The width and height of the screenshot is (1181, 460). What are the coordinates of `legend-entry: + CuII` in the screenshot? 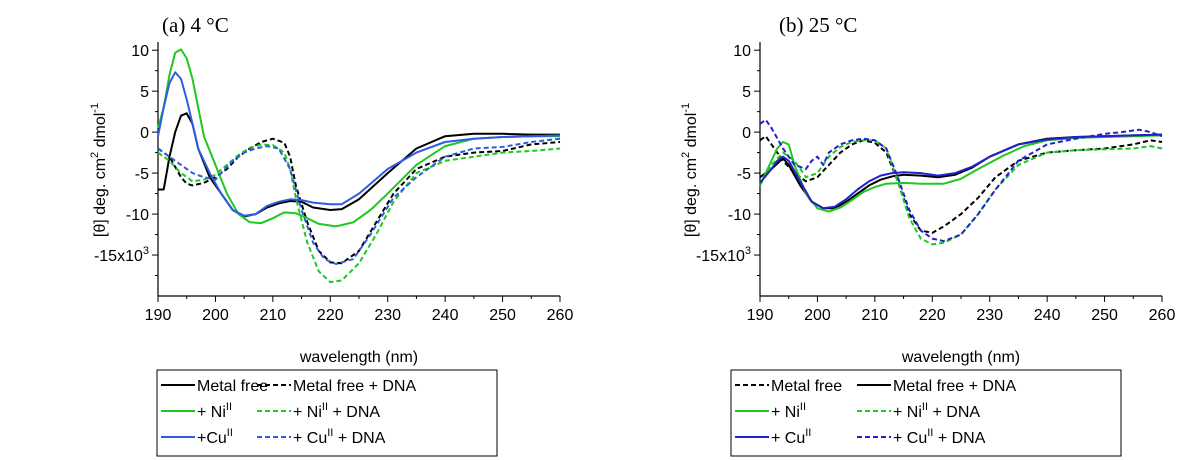 It's located at (791, 437).